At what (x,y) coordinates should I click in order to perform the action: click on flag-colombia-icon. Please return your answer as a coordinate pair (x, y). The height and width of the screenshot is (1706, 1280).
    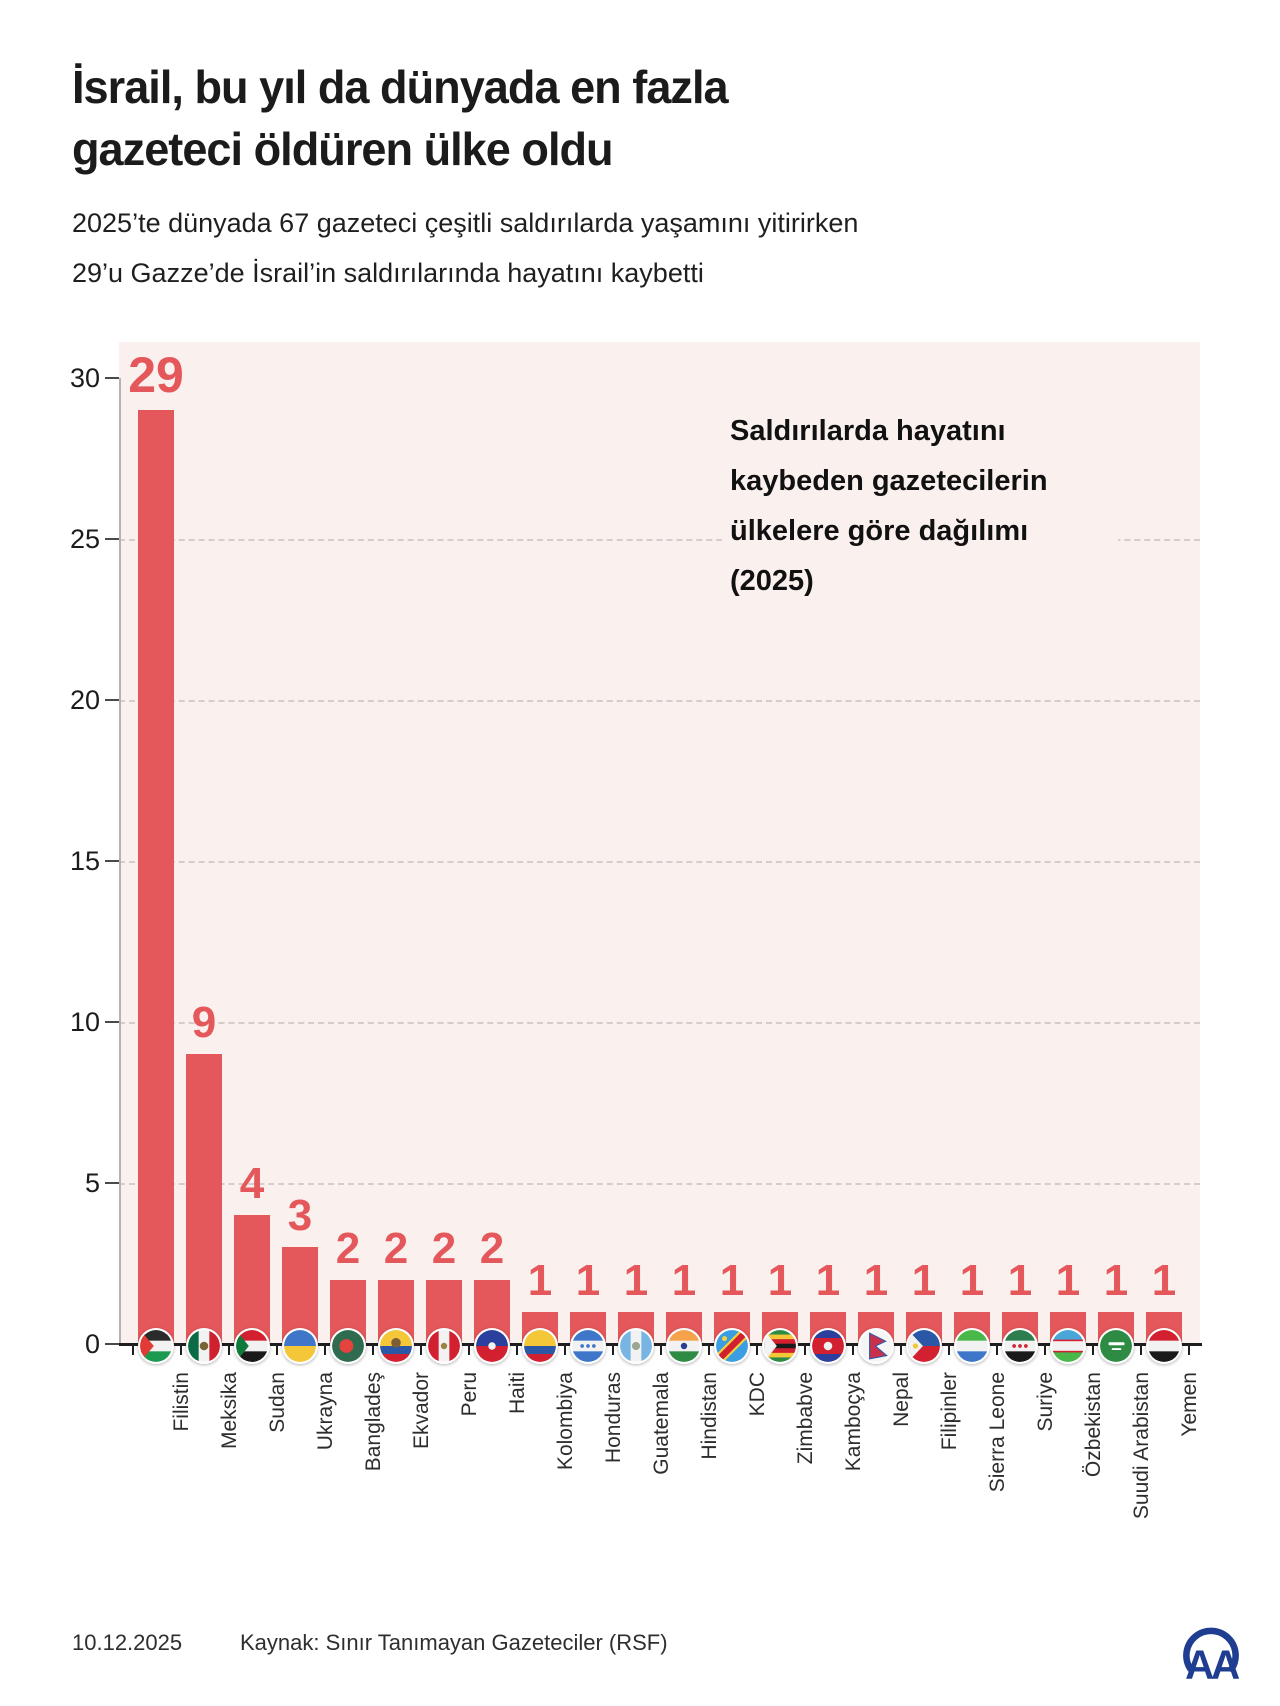
    Looking at the image, I should click on (540, 1346).